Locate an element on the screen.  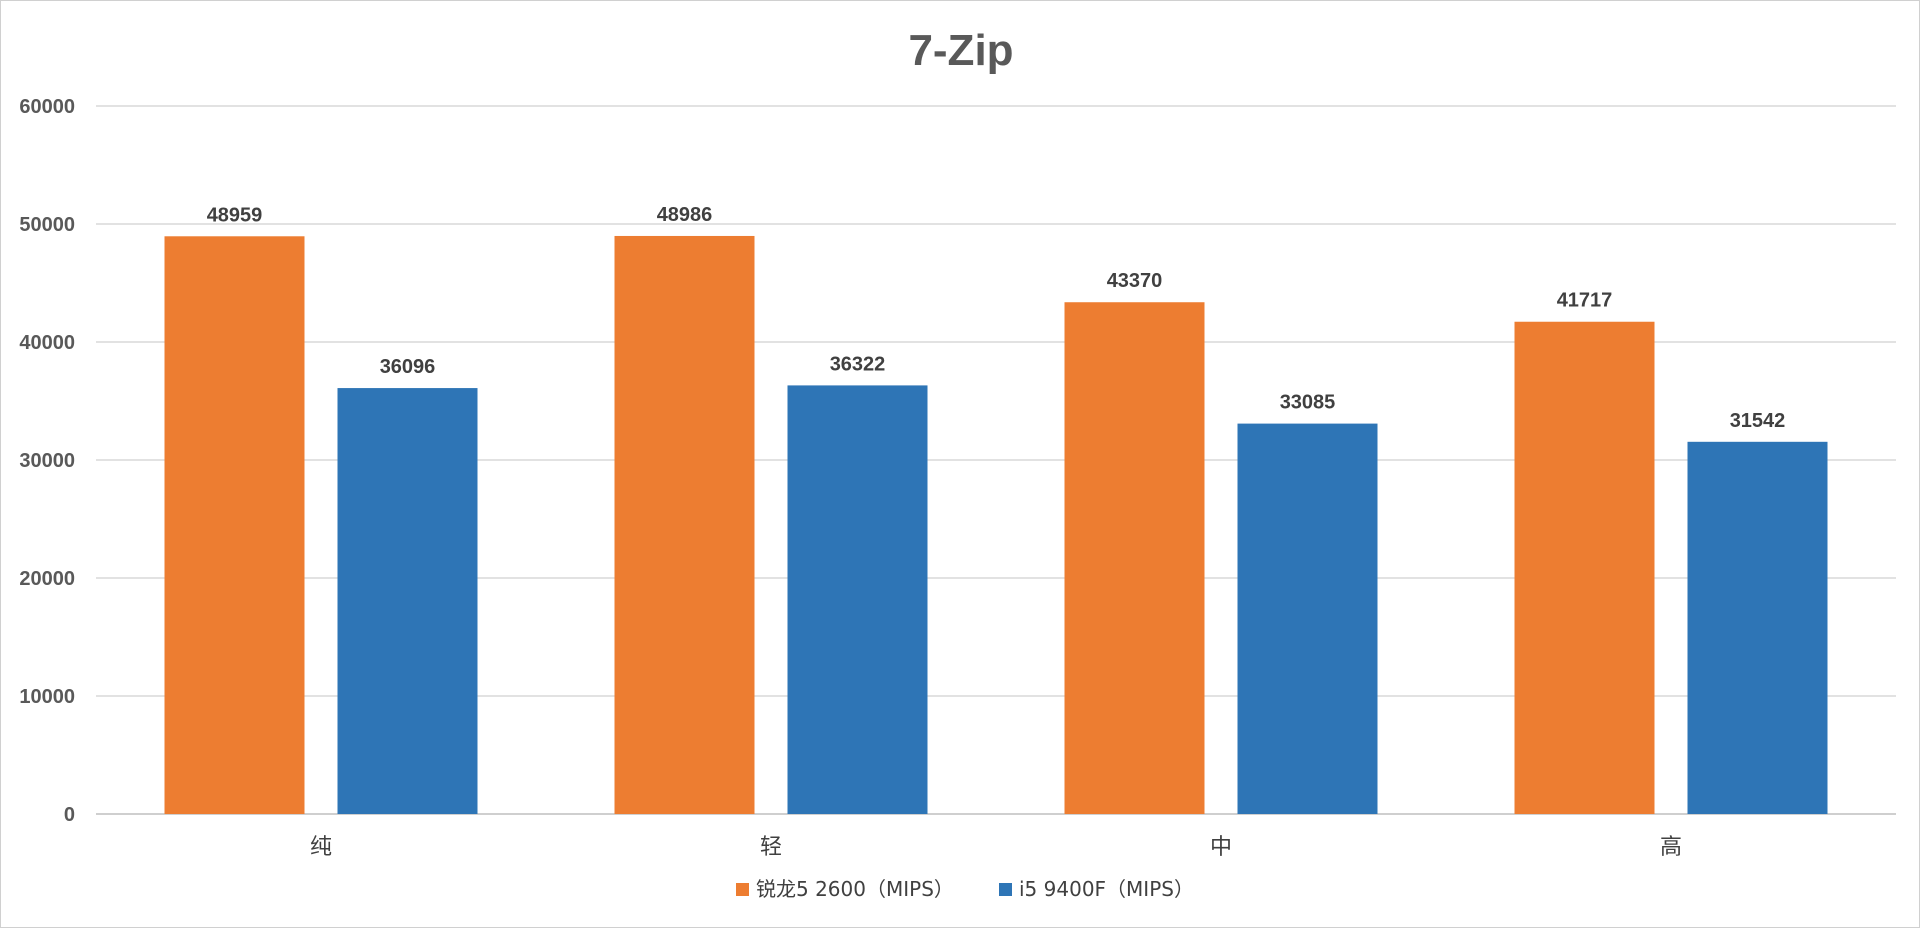
data-label: 33085 is located at coordinates (1308, 403).